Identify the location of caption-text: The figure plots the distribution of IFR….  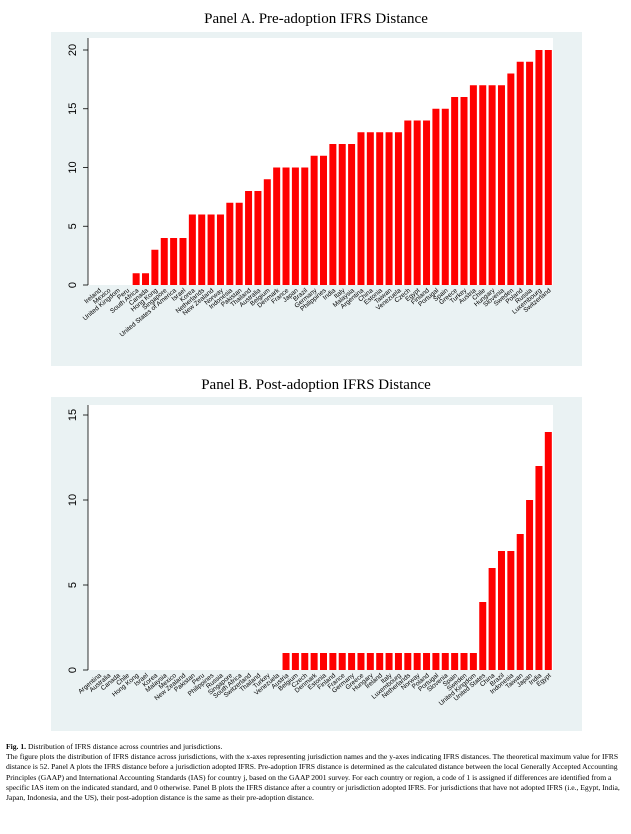
(313, 777).